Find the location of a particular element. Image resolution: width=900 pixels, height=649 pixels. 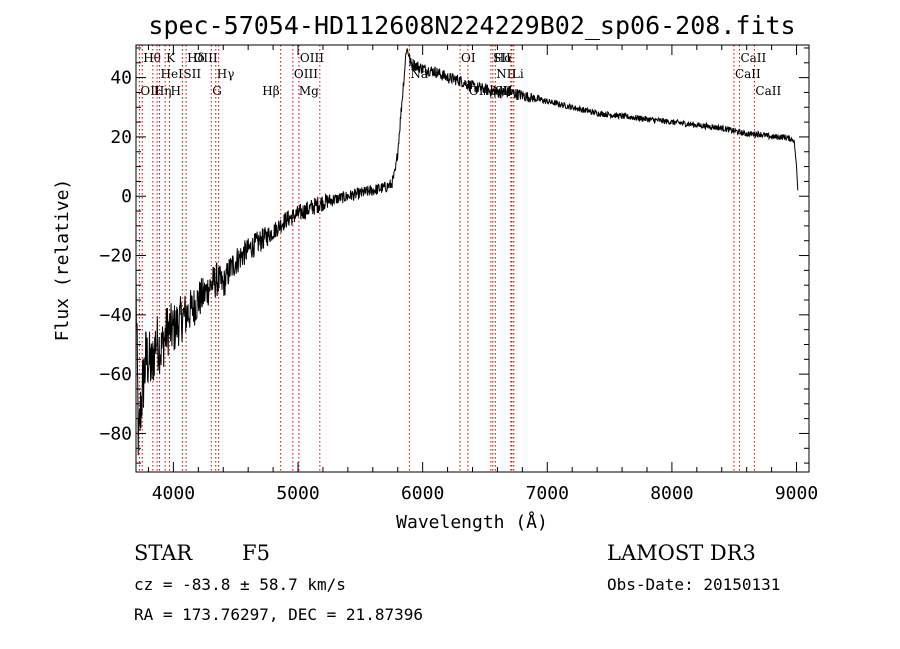

y-tick-label: 0 is located at coordinates (126, 196).